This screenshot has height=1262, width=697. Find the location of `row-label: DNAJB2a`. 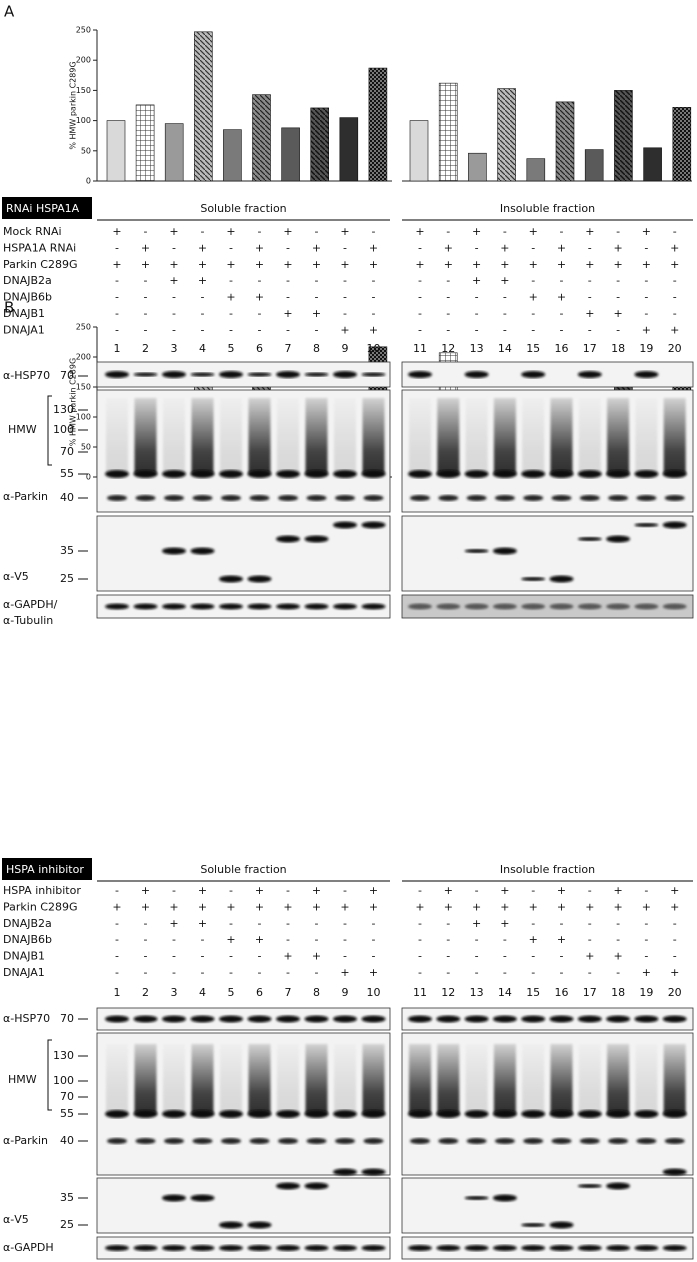

row-label: DNAJB2a is located at coordinates (27, 923).